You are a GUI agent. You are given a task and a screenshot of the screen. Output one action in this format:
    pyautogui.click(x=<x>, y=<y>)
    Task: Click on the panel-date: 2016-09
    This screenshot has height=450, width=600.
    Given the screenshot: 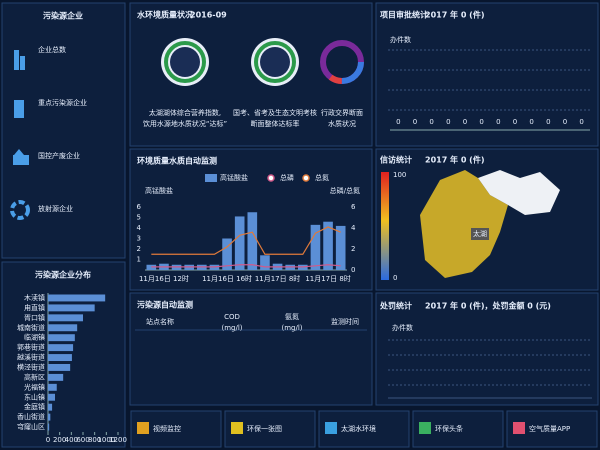 What is the action you would take?
    pyautogui.click(x=208, y=15)
    